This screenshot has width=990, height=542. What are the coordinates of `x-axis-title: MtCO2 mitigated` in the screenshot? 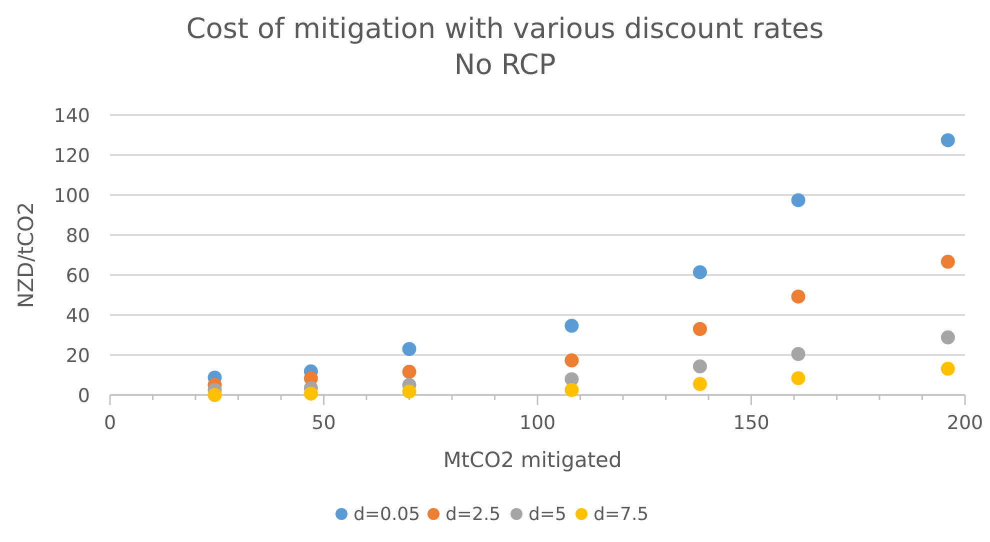 It's located at (532, 460).